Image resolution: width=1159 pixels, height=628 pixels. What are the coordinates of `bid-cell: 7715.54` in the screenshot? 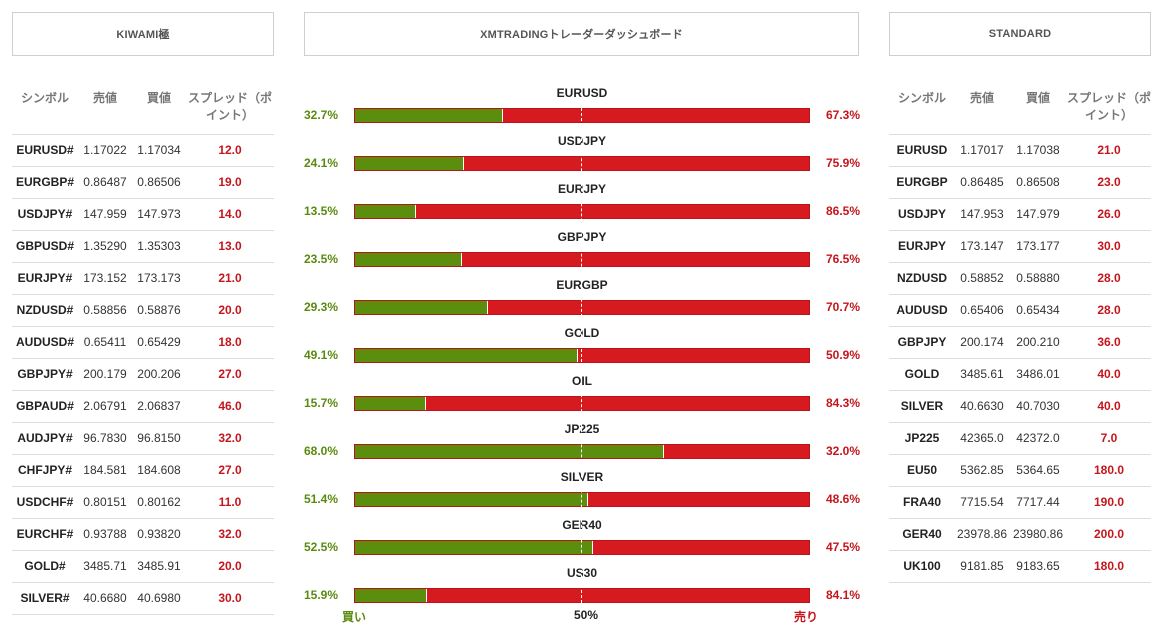 It's located at (982, 502).